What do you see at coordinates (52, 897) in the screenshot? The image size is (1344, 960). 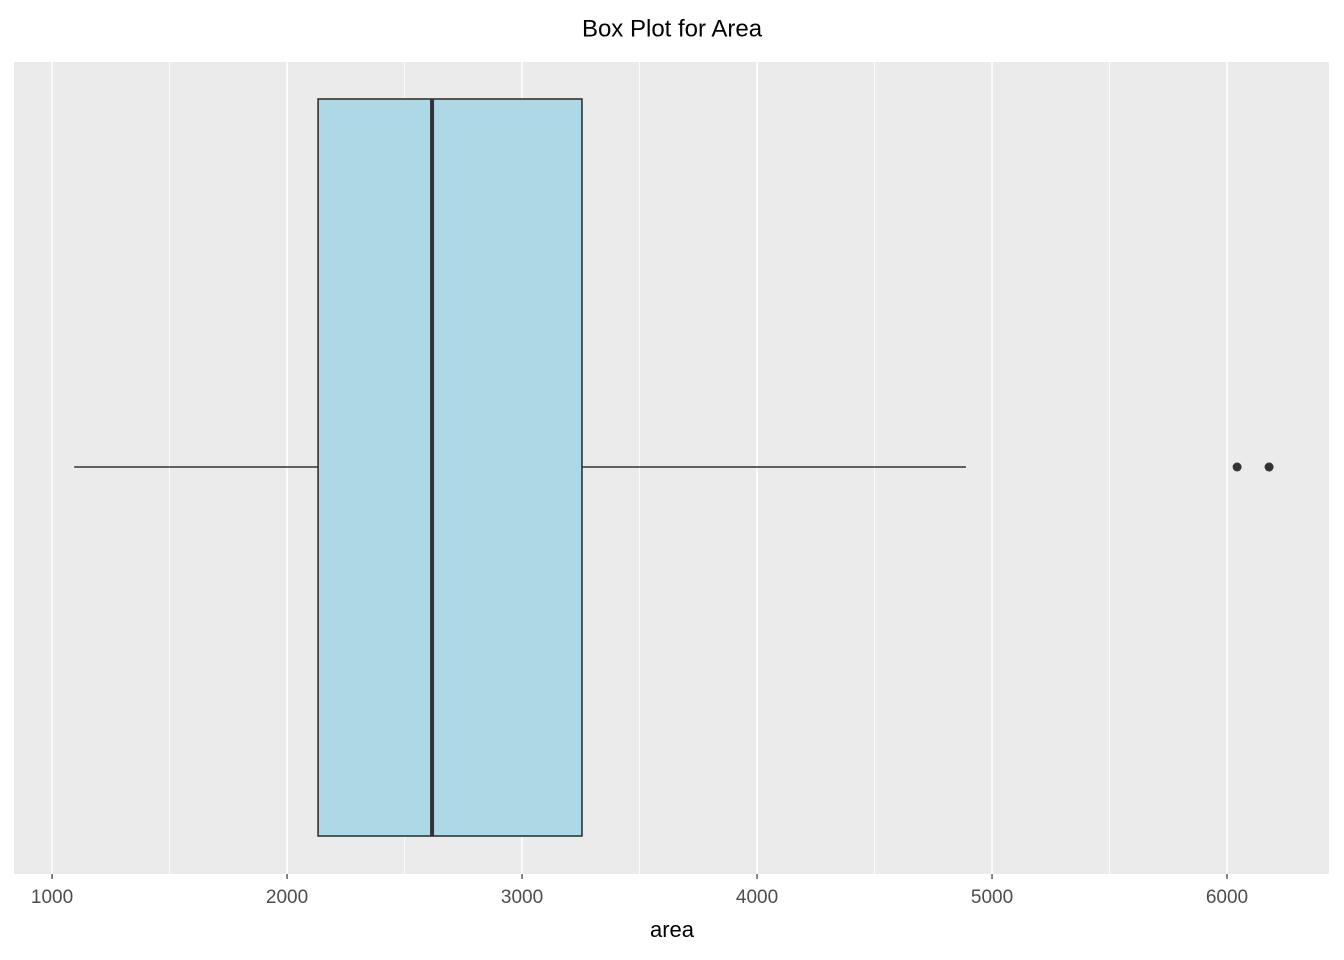 I see `x-tick-label: 1000` at bounding box center [52, 897].